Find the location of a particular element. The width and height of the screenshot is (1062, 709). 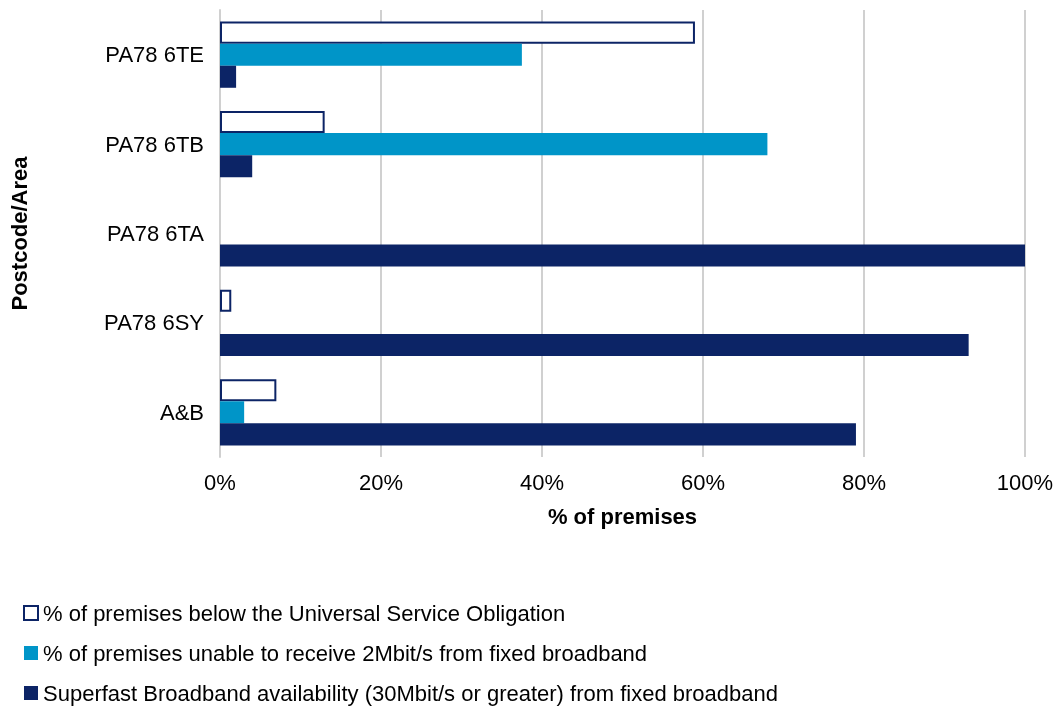

y-tick-label: PA78 6TA is located at coordinates (155, 233).